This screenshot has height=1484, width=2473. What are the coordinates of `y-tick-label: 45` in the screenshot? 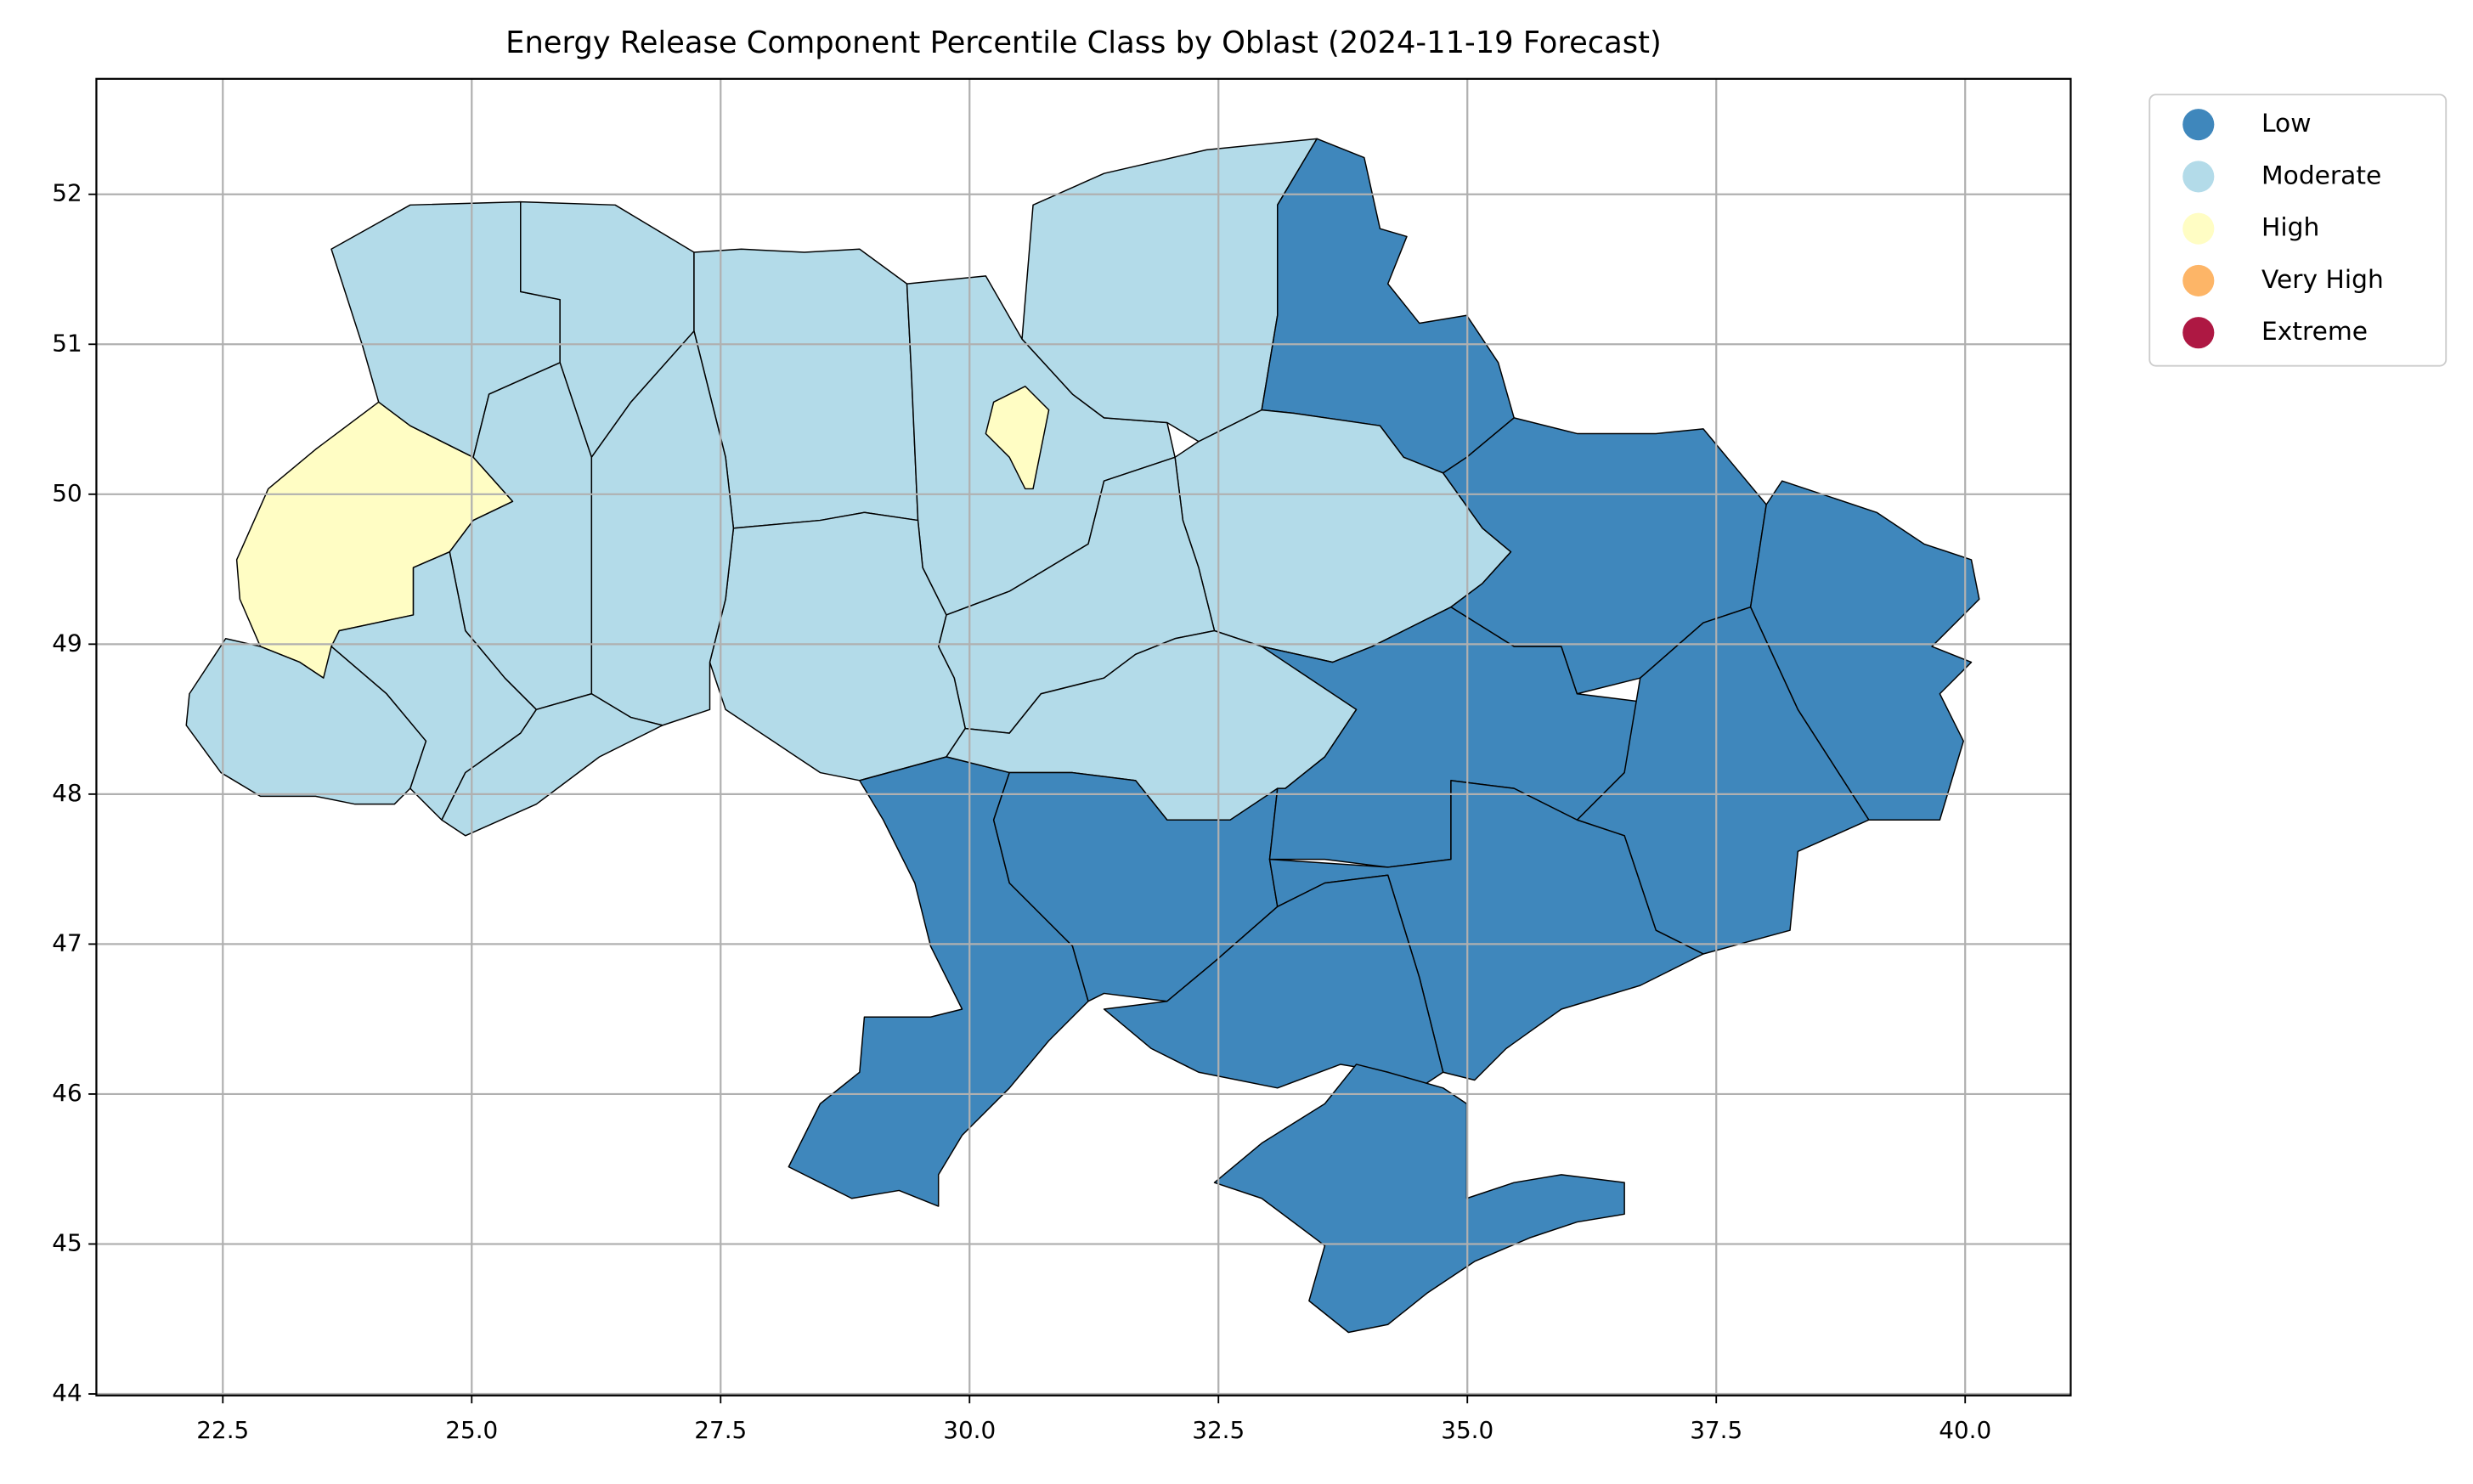 It's located at (67, 1242).